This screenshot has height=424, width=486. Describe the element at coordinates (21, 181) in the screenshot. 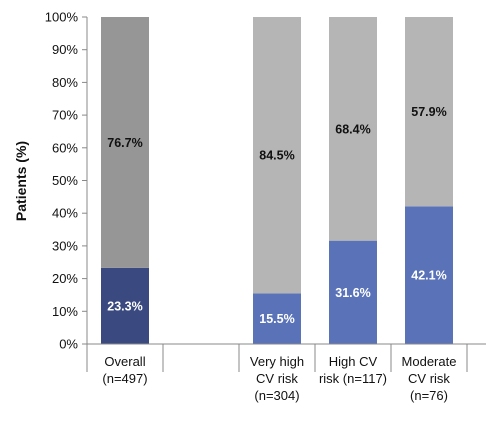

I see `y-axis-label: Patients (%)` at that location.